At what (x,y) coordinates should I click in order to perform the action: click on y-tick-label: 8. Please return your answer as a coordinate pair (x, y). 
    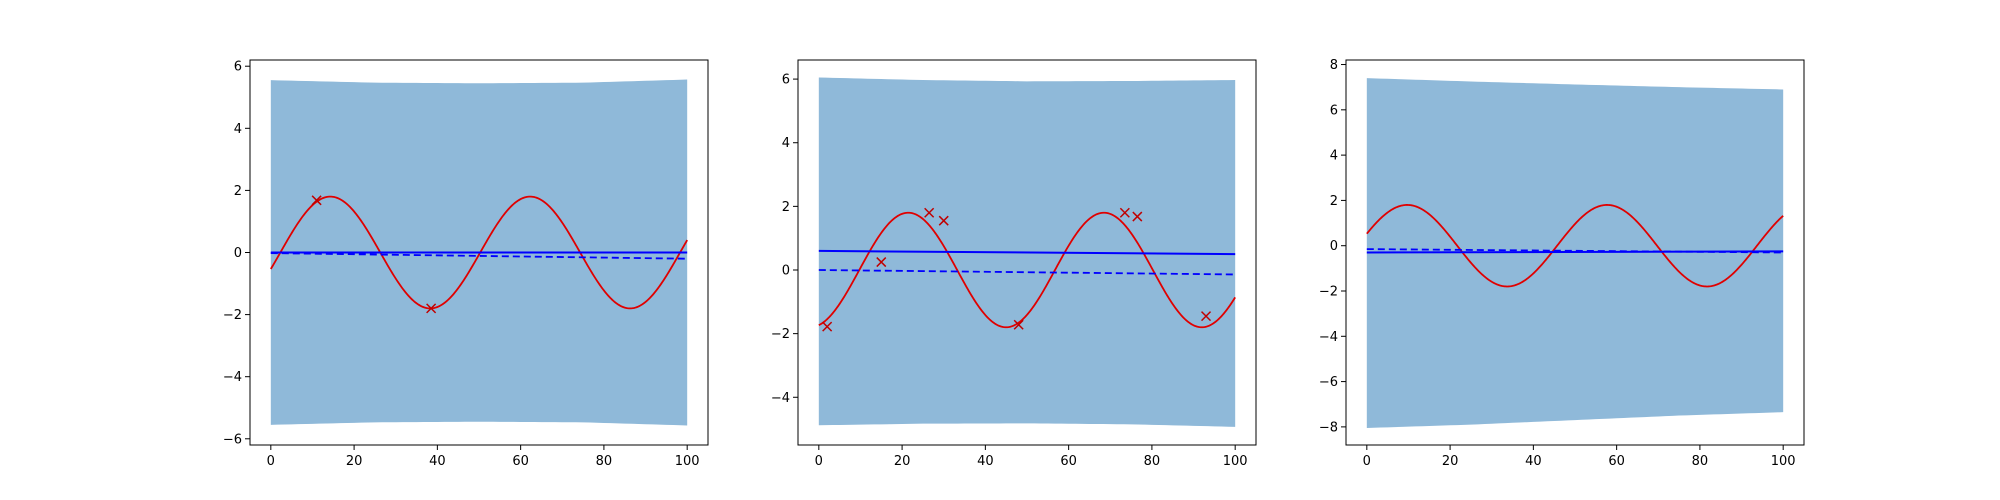
    Looking at the image, I should click on (1334, 65).